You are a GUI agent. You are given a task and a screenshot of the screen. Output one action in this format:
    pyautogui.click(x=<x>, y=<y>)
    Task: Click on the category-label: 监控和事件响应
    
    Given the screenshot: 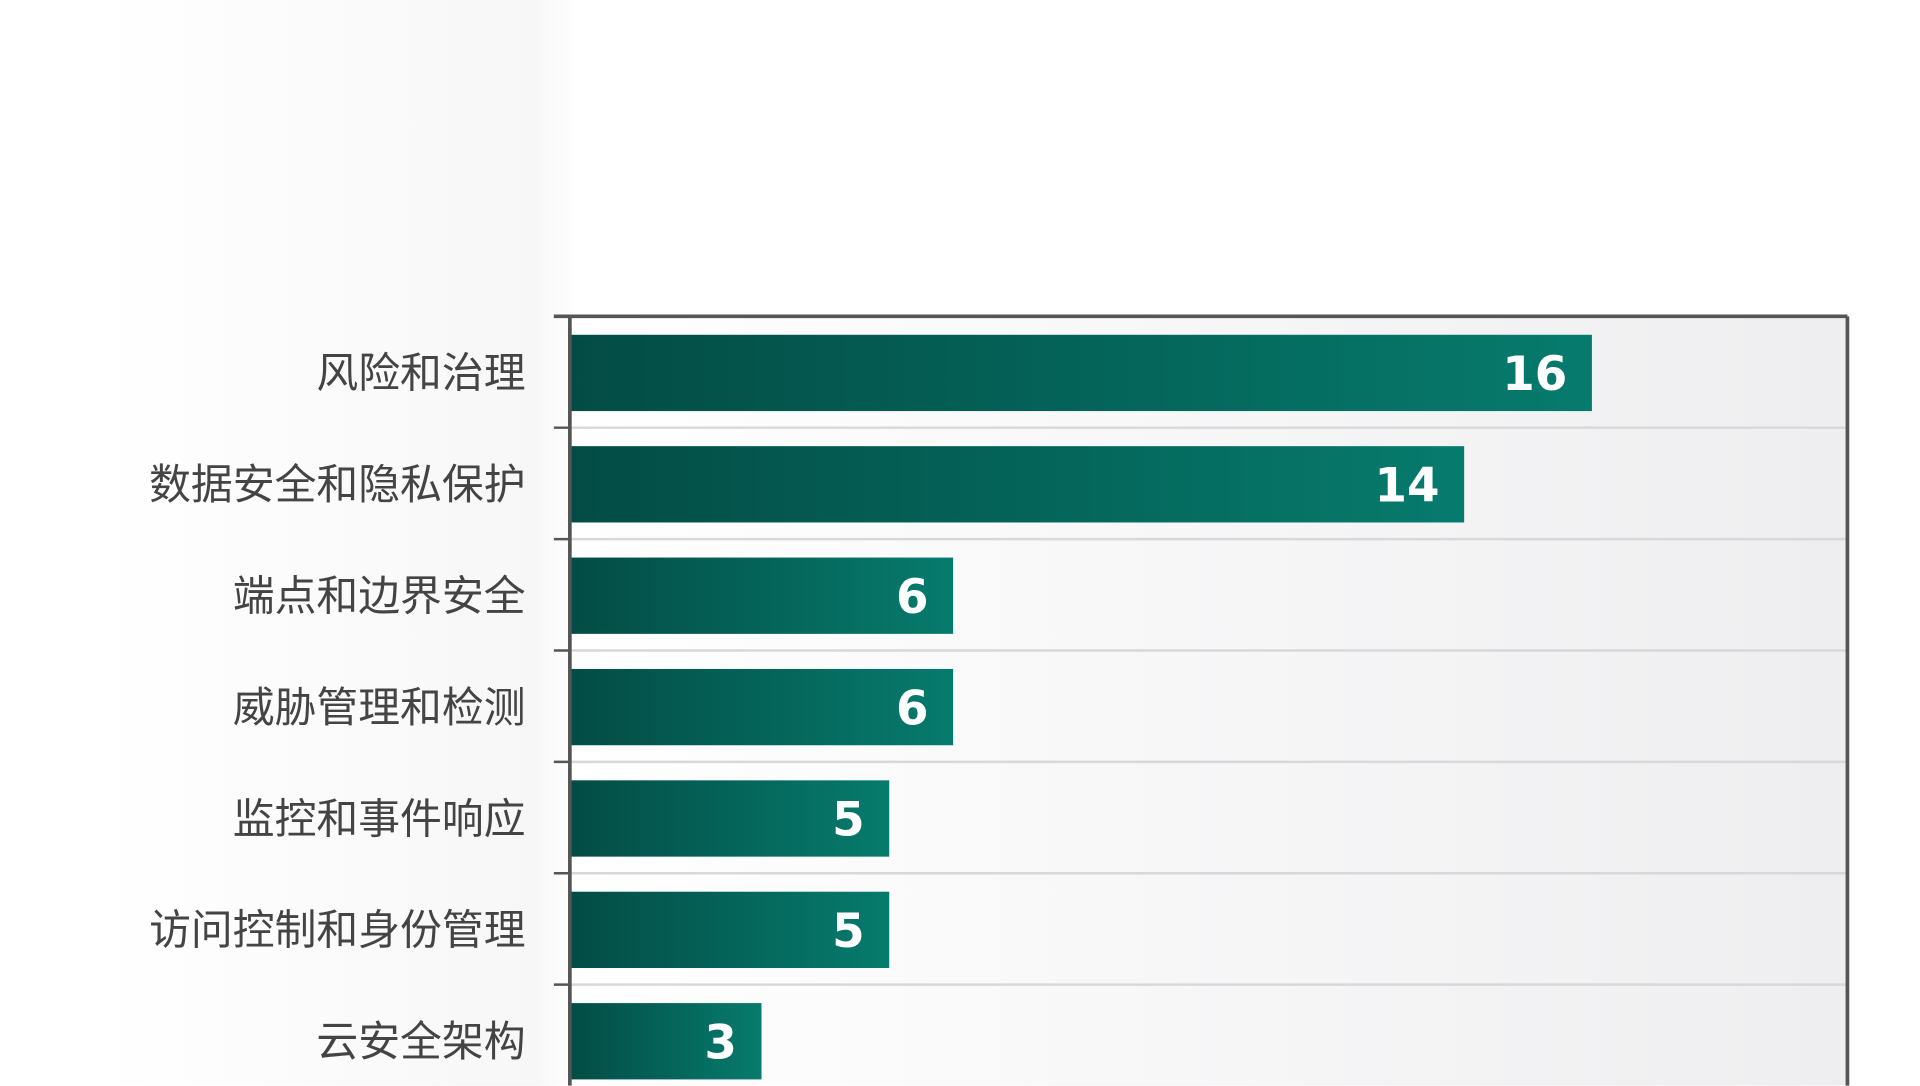 What is the action you would take?
    pyautogui.click(x=379, y=818)
    